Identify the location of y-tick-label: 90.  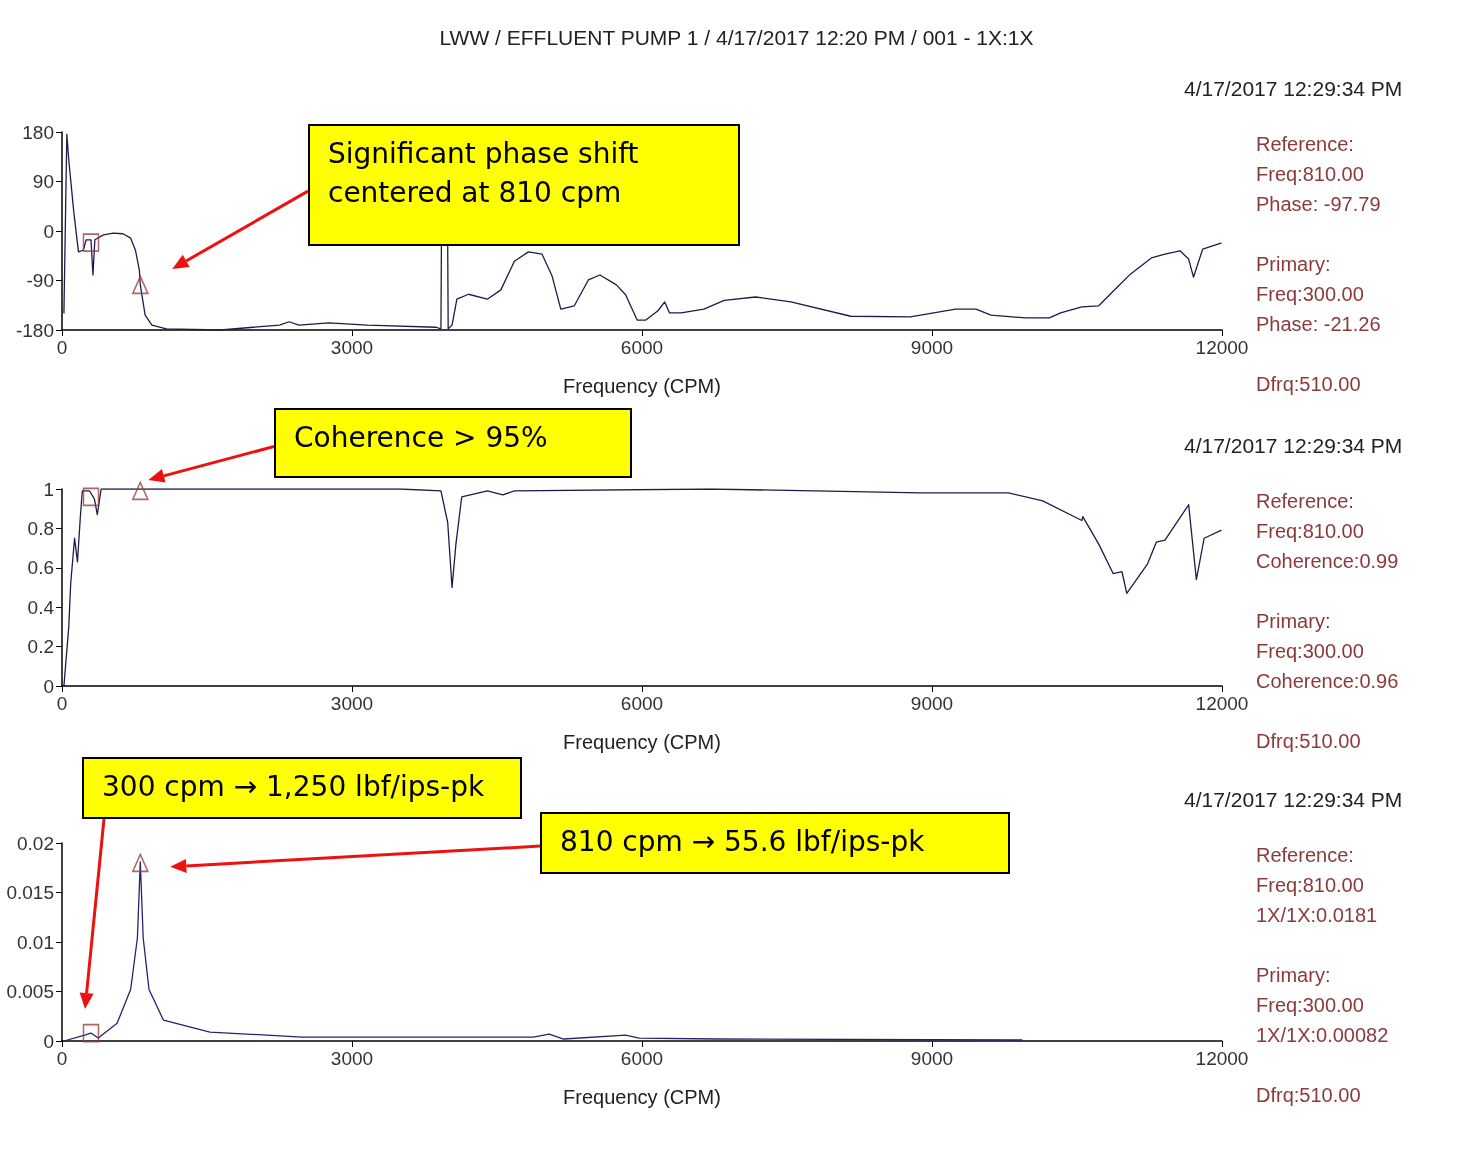
(43, 181).